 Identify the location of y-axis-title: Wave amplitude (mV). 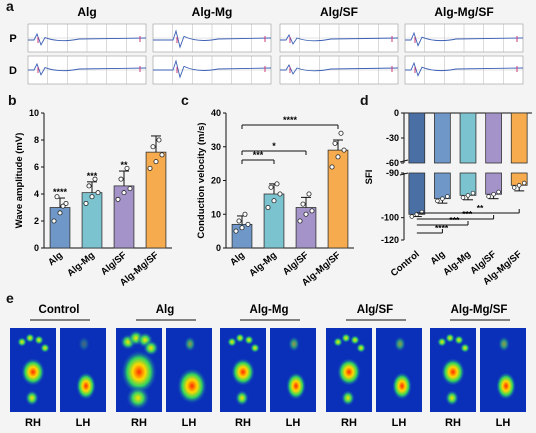
(19, 181).